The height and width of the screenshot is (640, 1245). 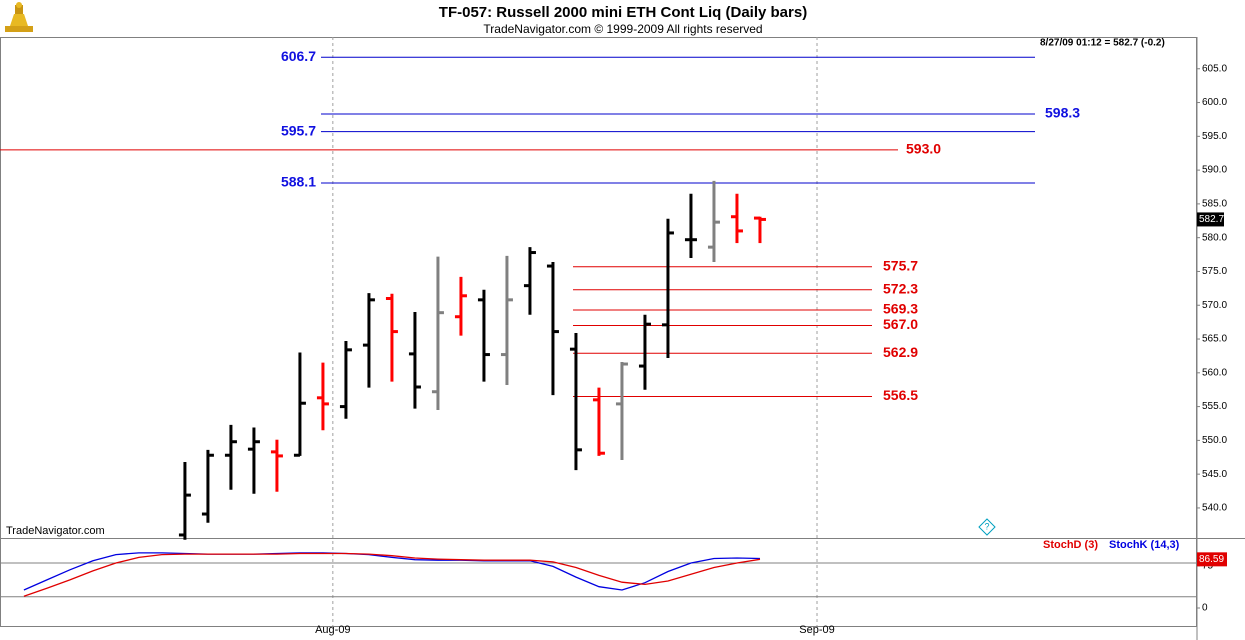 I want to click on y-tick-label: 545.0, so click(x=1214, y=474).